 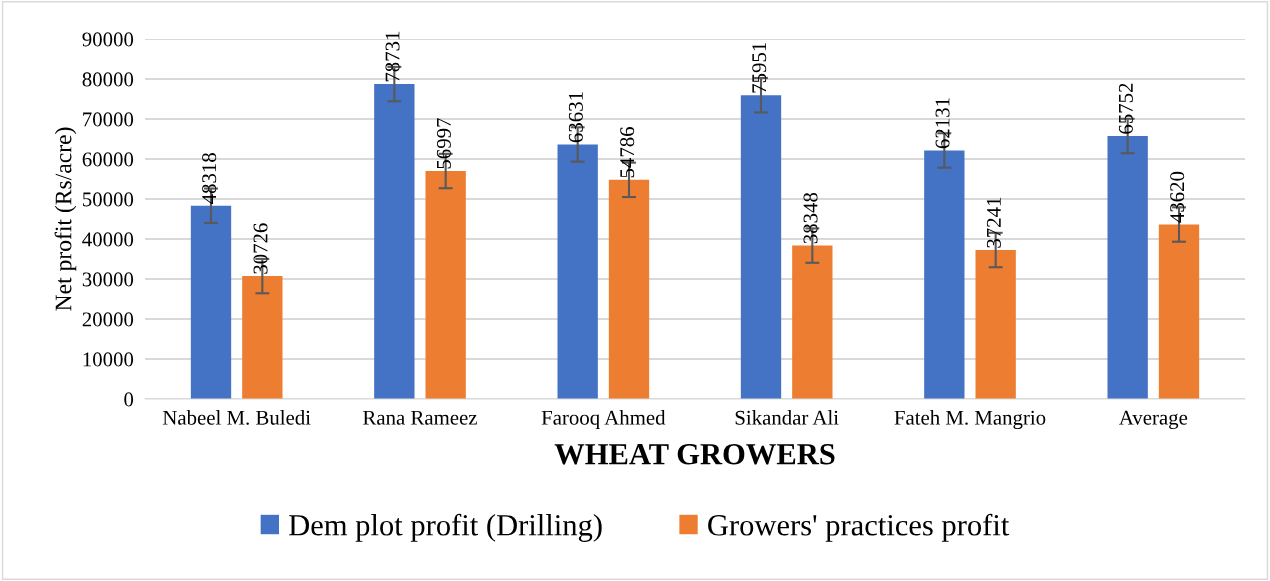 I want to click on legend-label: Growers' practices profit, so click(x=859, y=527).